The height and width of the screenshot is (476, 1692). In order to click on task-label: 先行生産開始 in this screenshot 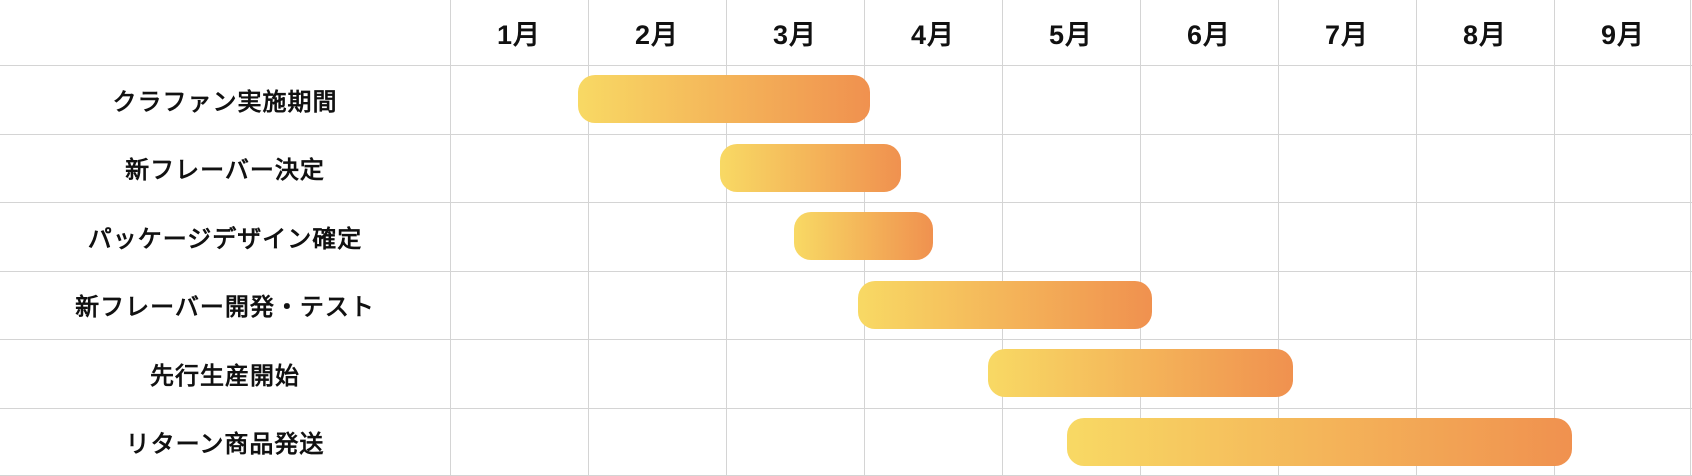, I will do `click(225, 376)`.